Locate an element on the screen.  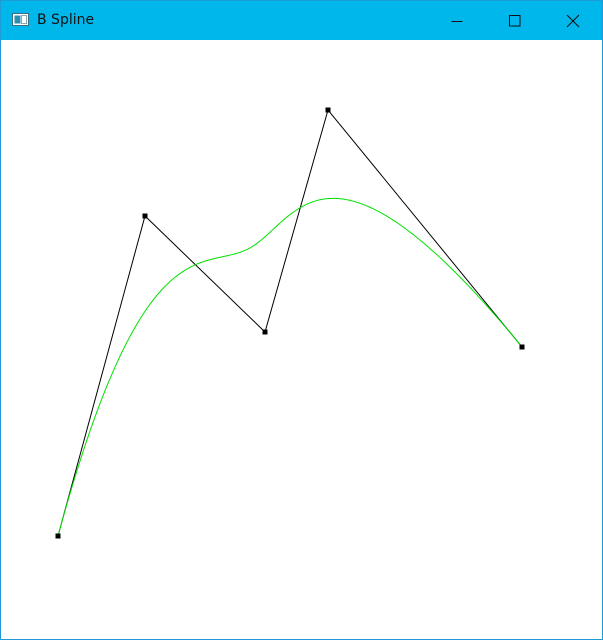
maximize-button is located at coordinates (515, 20).